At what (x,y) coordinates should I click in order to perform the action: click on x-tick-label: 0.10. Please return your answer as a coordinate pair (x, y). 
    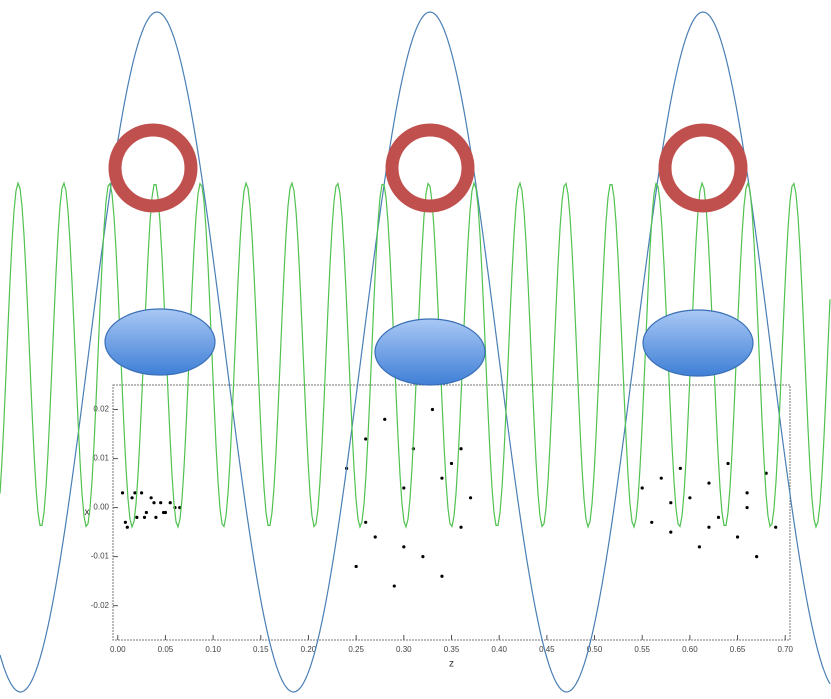
    Looking at the image, I should click on (213, 649).